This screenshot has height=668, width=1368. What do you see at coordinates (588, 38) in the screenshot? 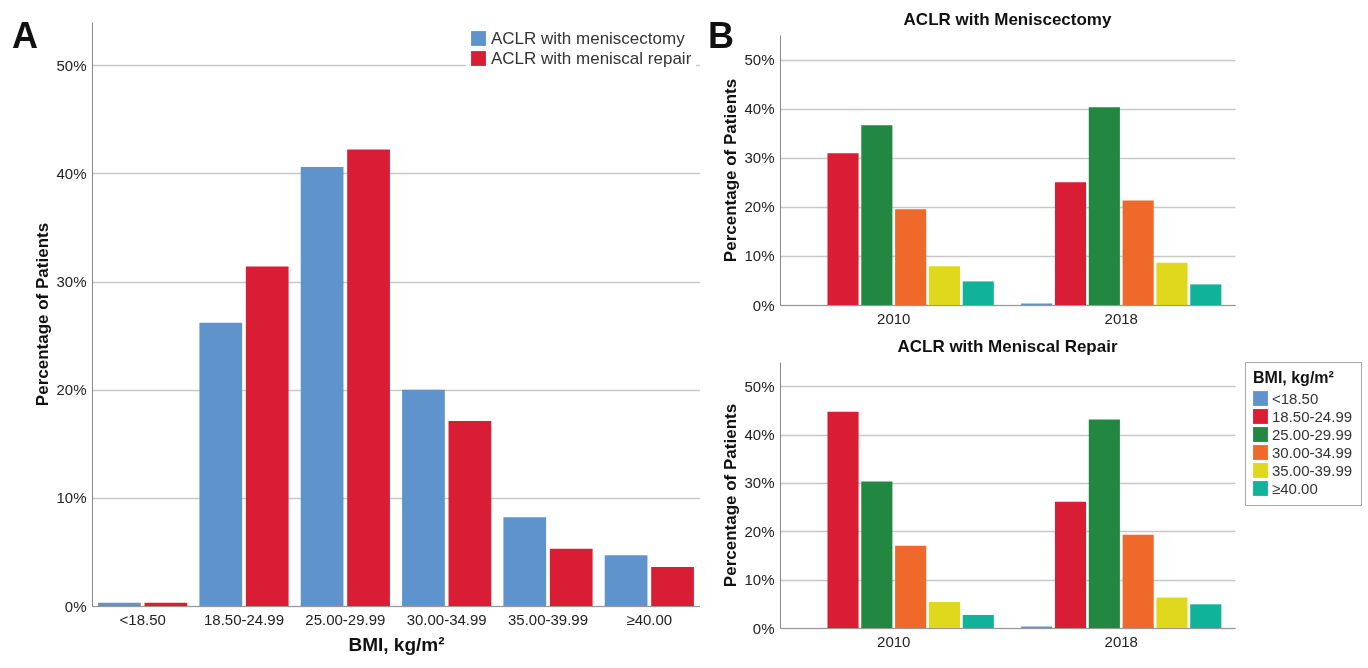
I see `legend-label: ACLR with meniscectomy` at bounding box center [588, 38].